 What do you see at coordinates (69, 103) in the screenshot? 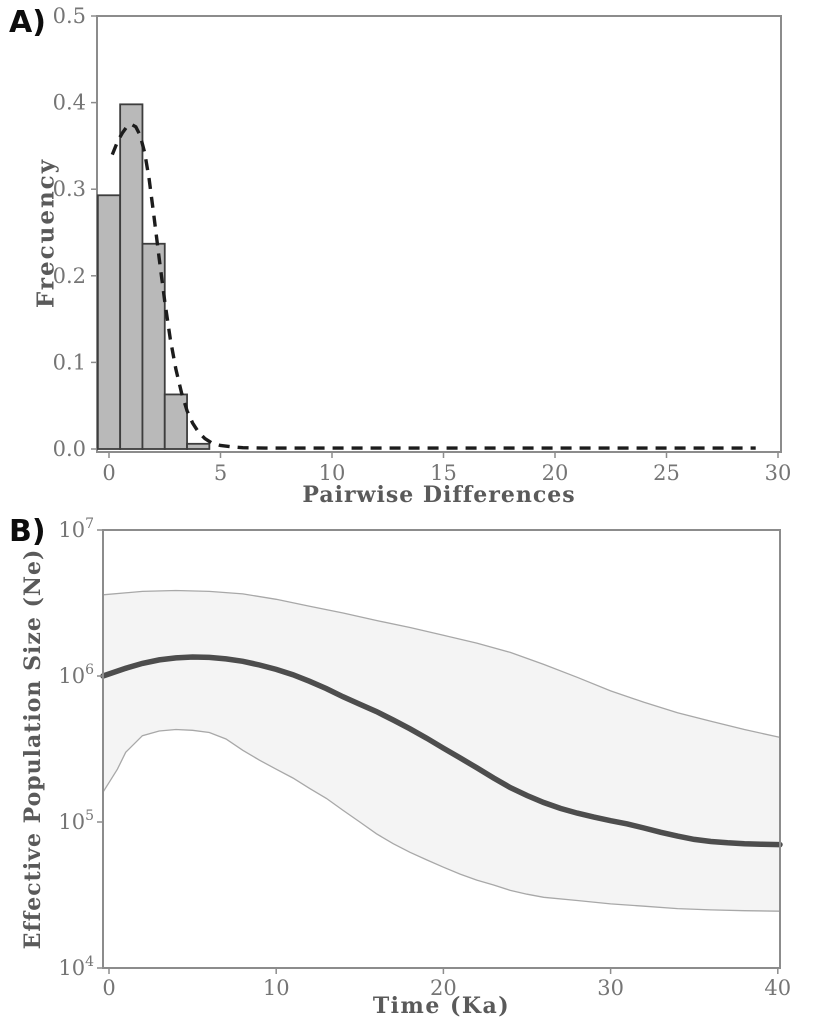
I see `y-tick-label: 0.4` at bounding box center [69, 103].